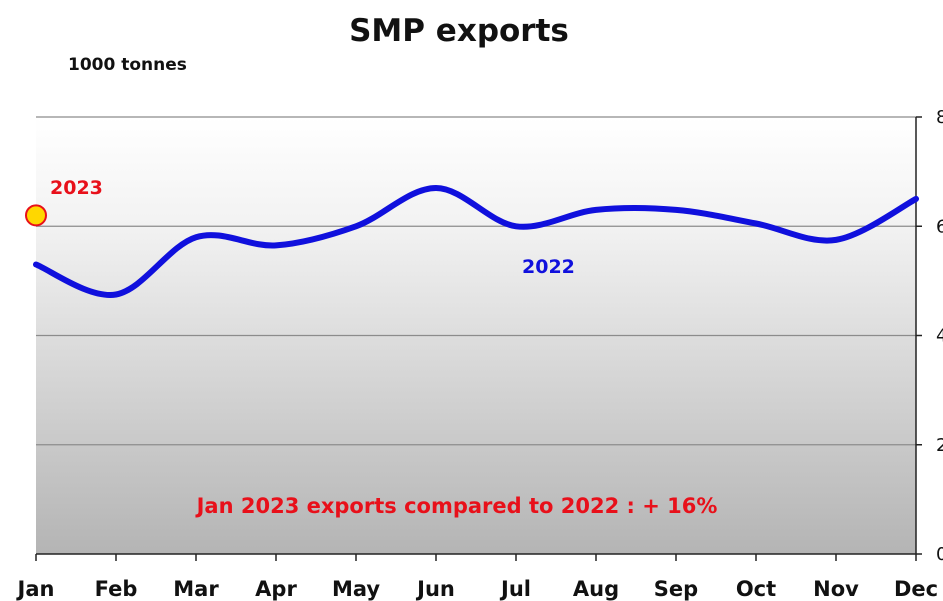 This screenshot has width=943, height=601. What do you see at coordinates (356, 589) in the screenshot?
I see `x-tick-label: May` at bounding box center [356, 589].